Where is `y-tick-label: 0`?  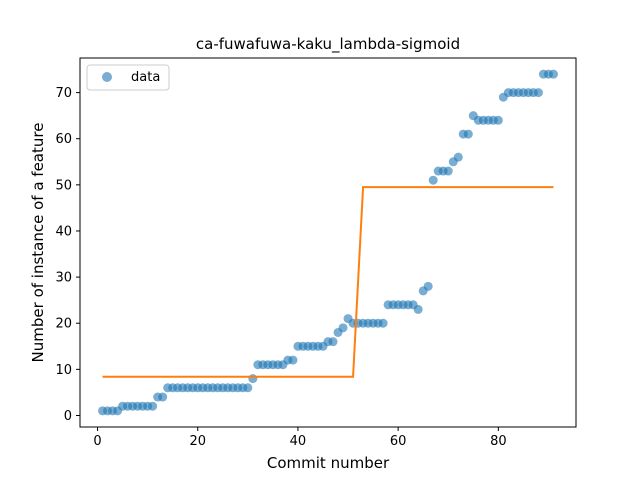
y-tick-label: 0 is located at coordinates (68, 416).